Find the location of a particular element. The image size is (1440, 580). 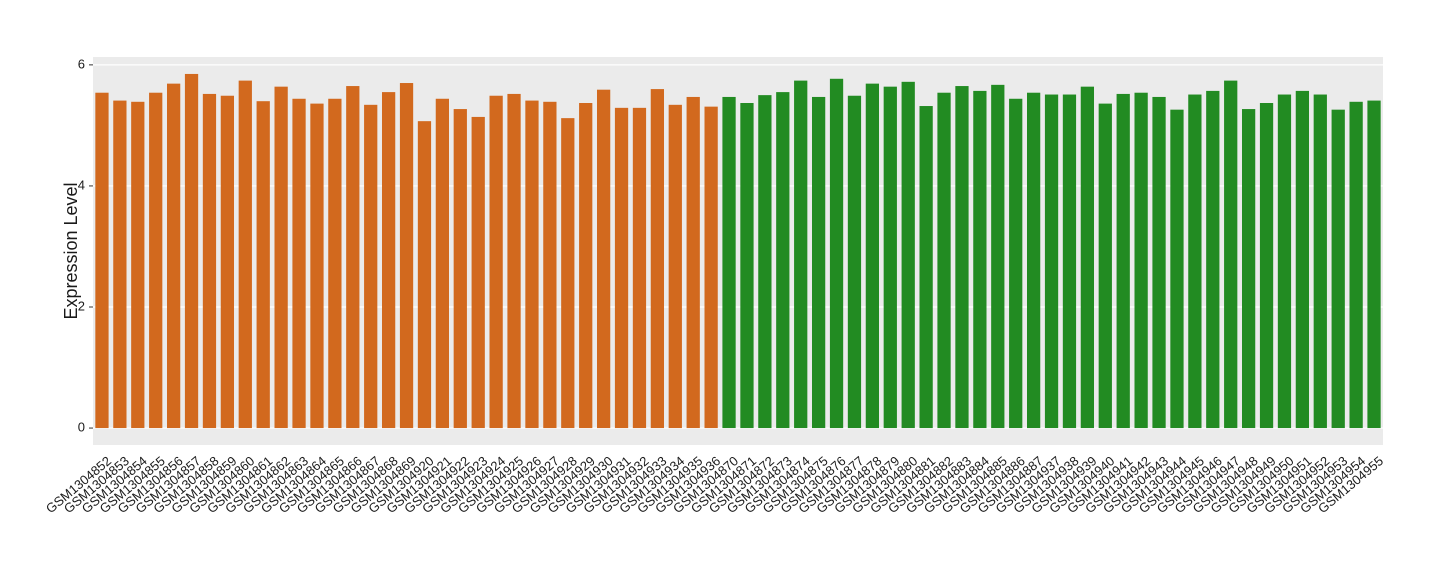

y-axis-title: Expression Level is located at coordinates (71, 250).